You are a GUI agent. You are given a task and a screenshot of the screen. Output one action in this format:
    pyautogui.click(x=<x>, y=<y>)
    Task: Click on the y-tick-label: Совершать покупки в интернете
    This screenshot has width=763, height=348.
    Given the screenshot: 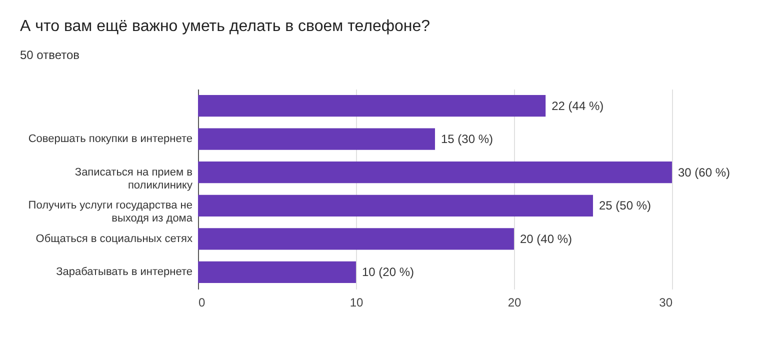 What is the action you would take?
    pyautogui.click(x=110, y=139)
    